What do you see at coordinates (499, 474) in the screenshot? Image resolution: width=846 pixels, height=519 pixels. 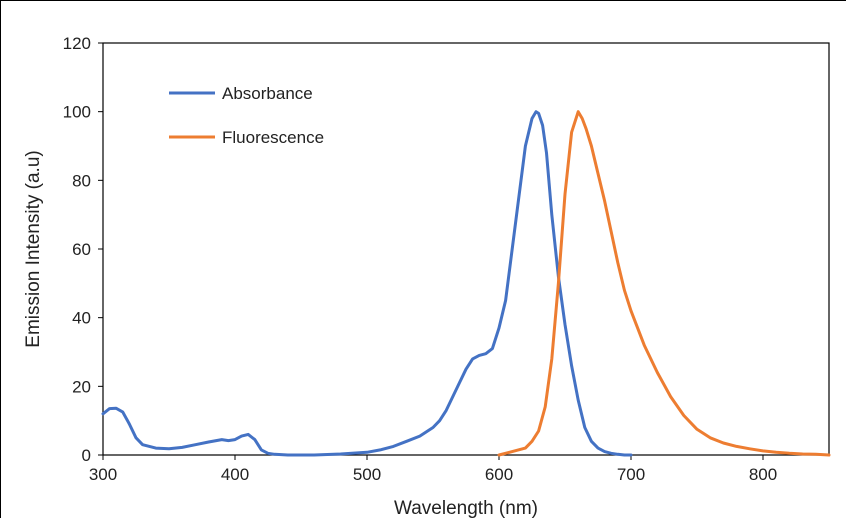 I see `x-tick-label: 600` at bounding box center [499, 474].